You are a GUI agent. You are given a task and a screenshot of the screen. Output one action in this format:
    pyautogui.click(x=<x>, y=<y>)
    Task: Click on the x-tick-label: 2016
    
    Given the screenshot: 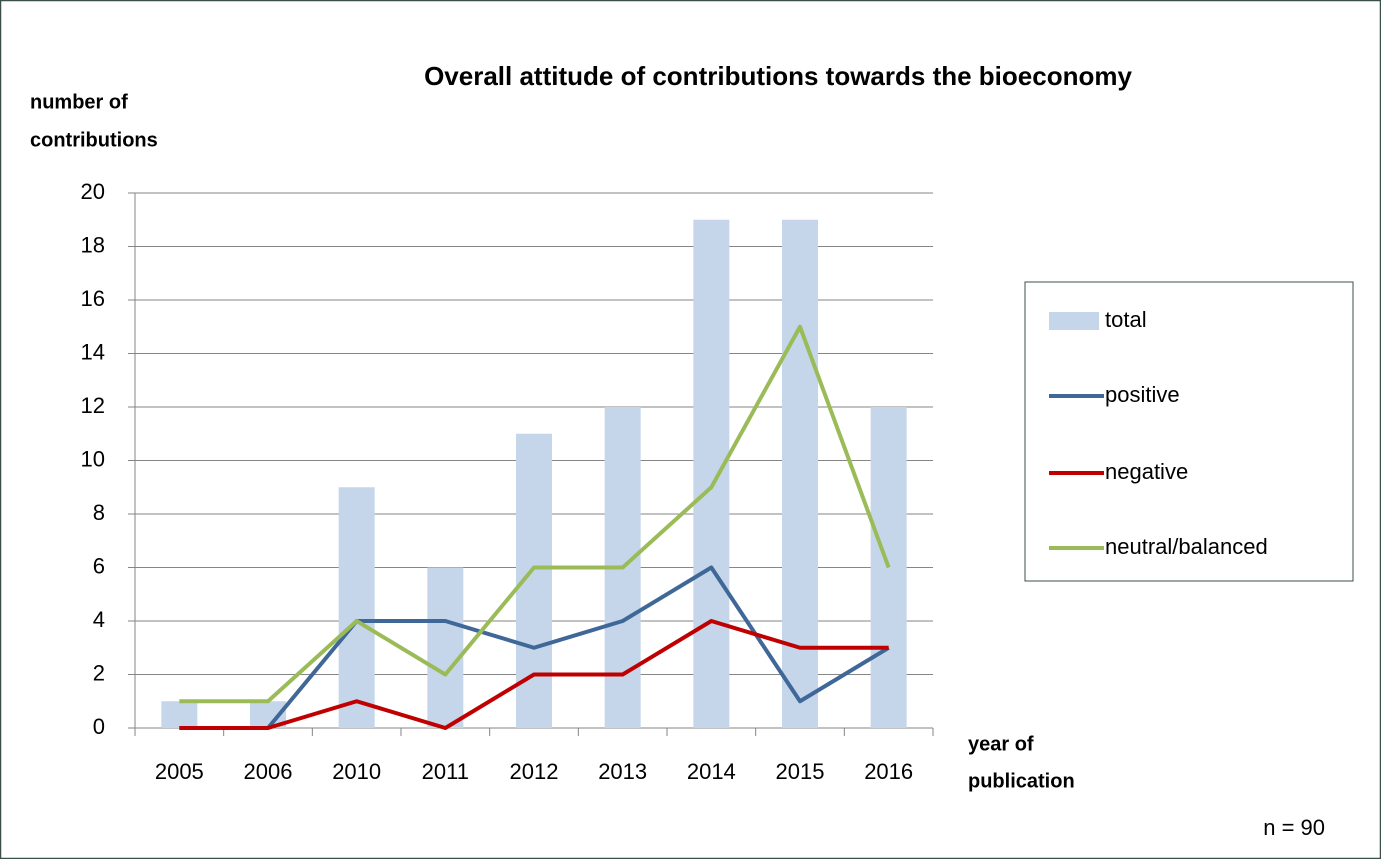 What is the action you would take?
    pyautogui.click(x=888, y=771)
    